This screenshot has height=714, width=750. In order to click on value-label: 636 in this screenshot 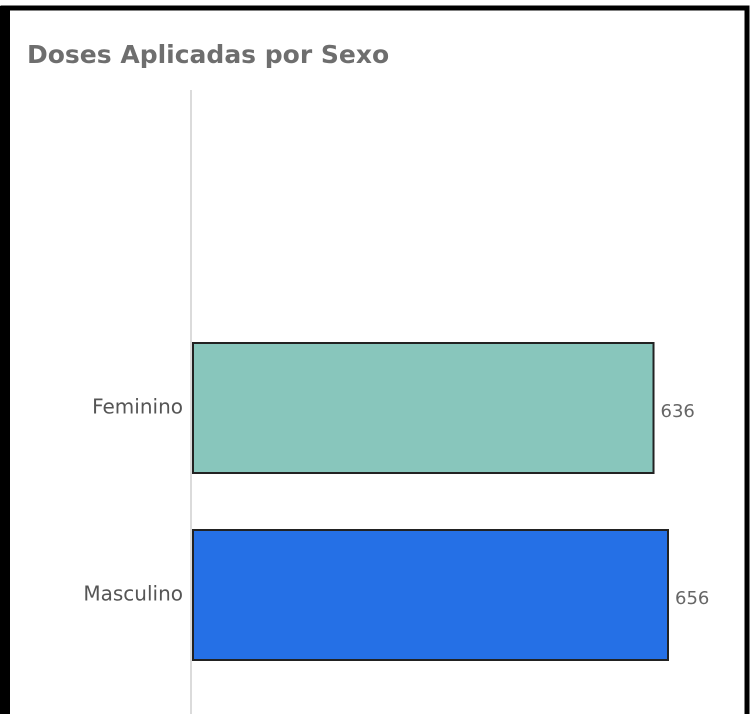, I will do `click(678, 411)`.